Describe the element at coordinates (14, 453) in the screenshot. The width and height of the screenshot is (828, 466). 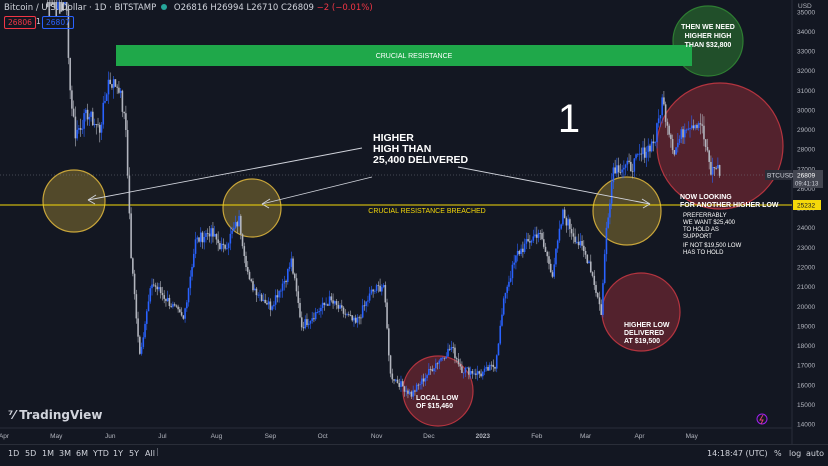
I see `range-1d-button: 1D` at that location.